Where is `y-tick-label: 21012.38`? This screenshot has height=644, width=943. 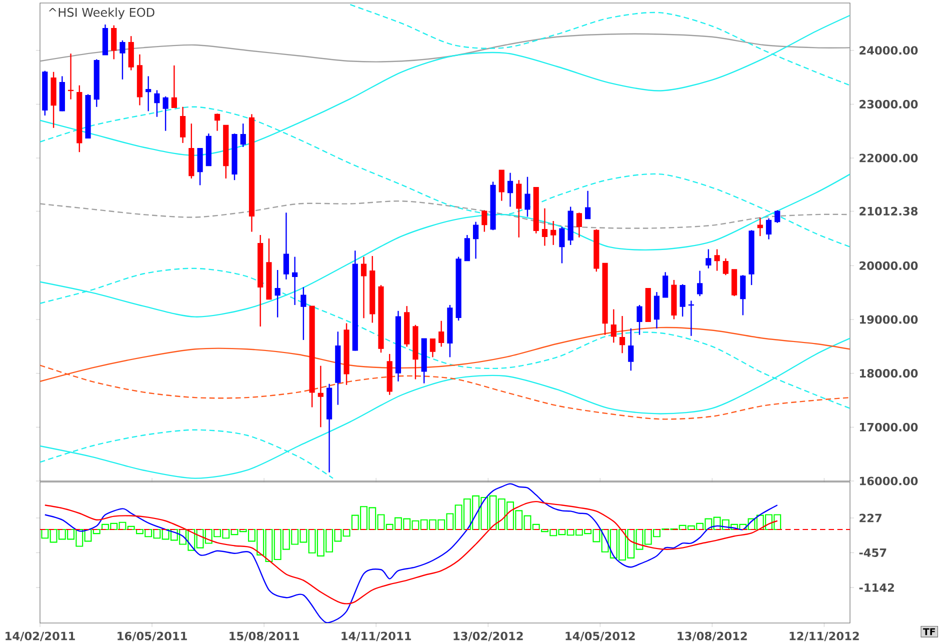
y-tick-label: 21012.38 is located at coordinates (889, 211).